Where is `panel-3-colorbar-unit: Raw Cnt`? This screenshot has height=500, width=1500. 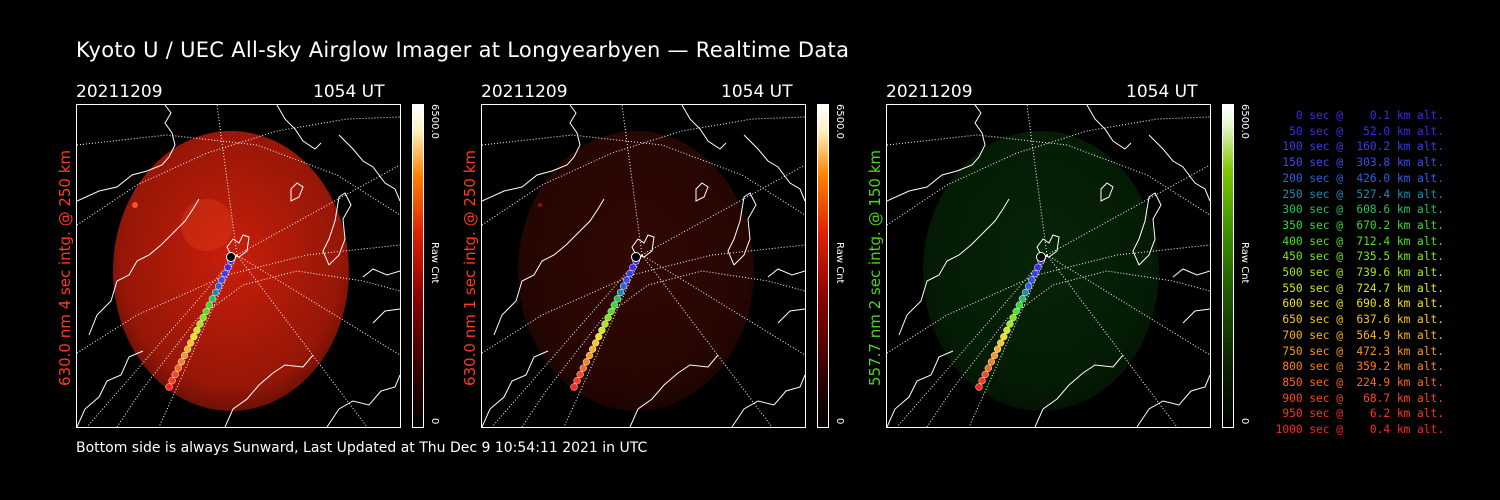
panel-3-colorbar-unit: Raw Cnt is located at coordinates (1244, 263).